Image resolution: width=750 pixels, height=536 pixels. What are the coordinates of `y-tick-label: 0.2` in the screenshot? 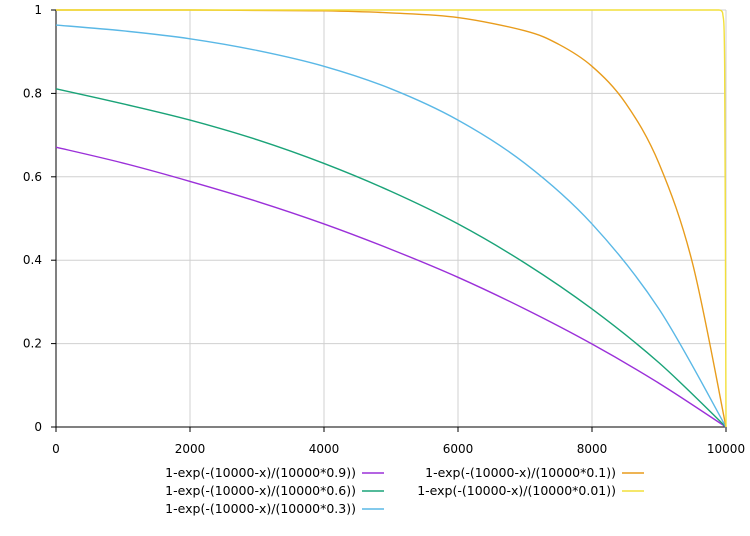 It's located at (32, 344).